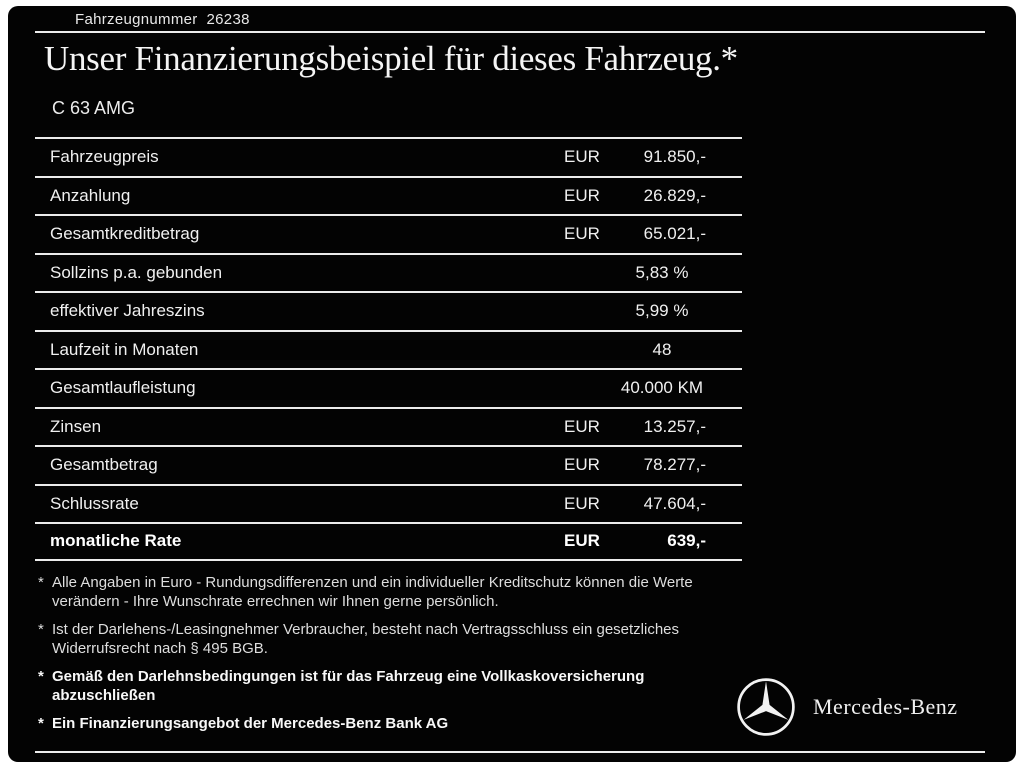 This screenshot has width=1024, height=768. Describe the element at coordinates (662, 311) in the screenshot. I see `row-value: 5,99 %` at that location.